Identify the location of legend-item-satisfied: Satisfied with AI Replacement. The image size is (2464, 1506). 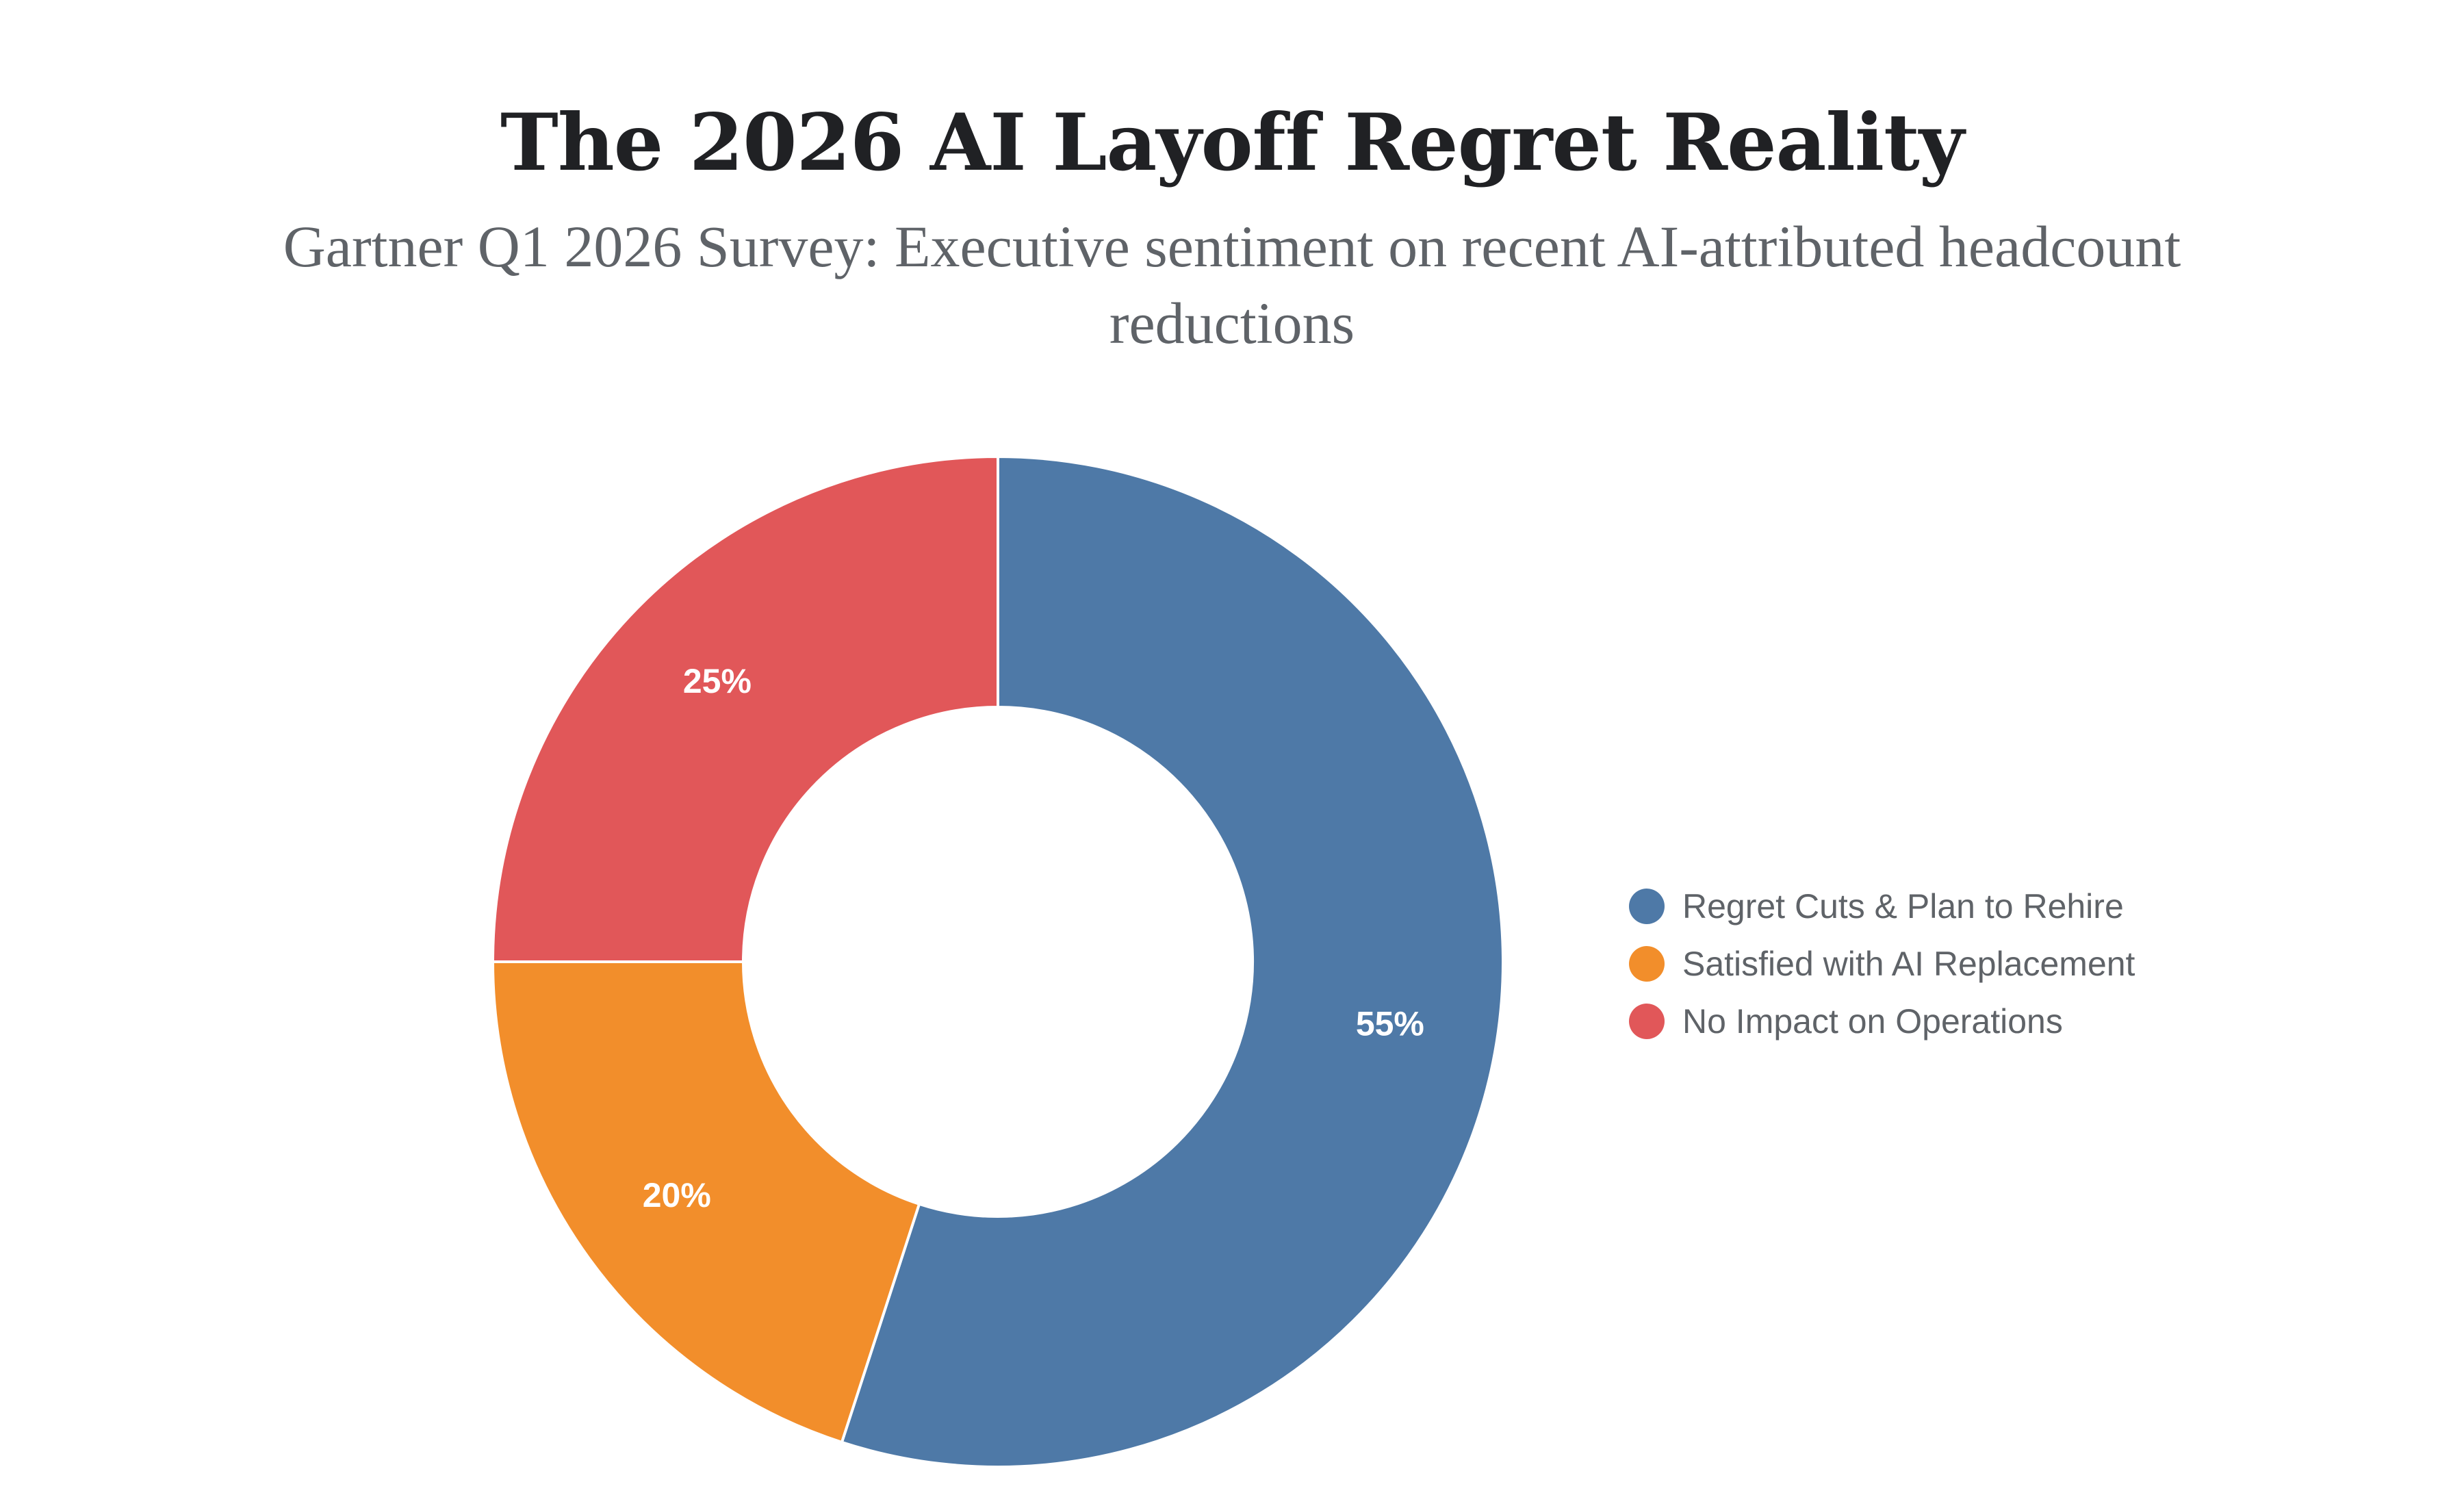
(1882, 964).